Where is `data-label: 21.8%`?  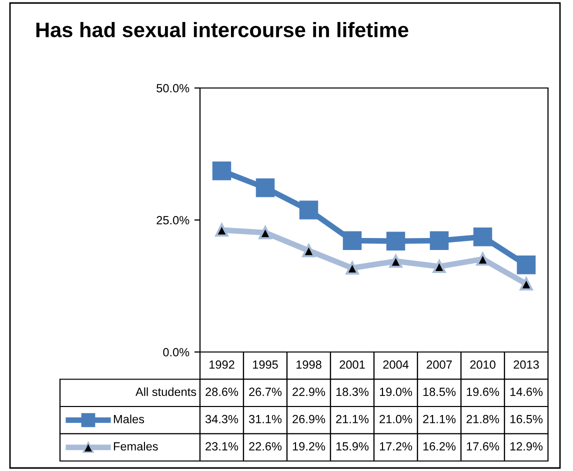
data-label: 21.8% is located at coordinates (483, 419).